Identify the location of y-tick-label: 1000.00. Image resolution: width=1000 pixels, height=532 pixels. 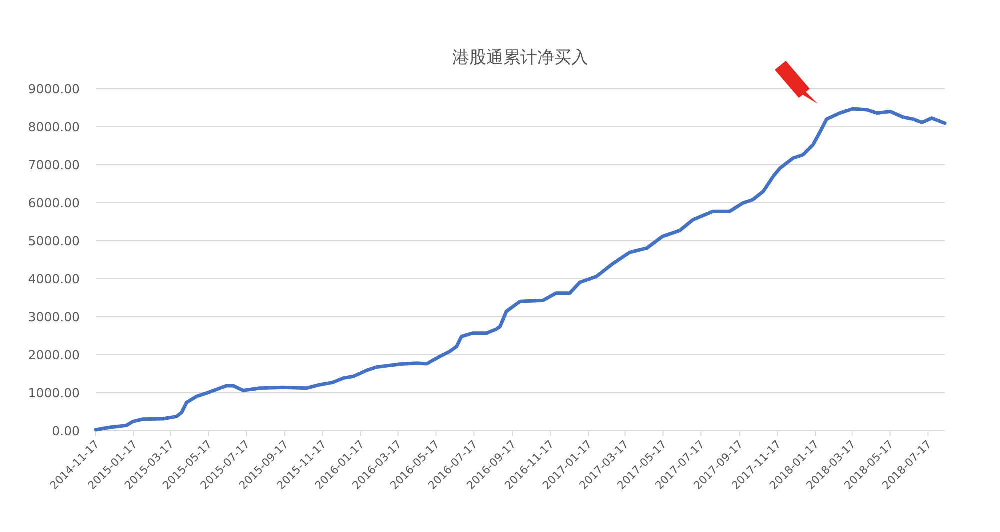
(54, 393).